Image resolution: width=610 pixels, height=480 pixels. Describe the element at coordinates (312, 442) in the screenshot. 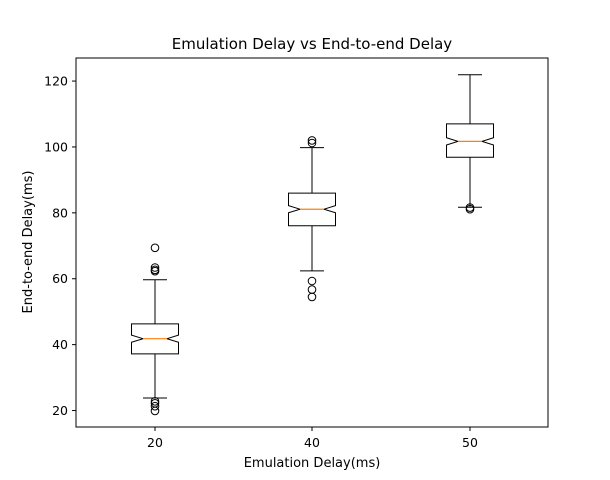

I see `x-tick-label: 40` at that location.